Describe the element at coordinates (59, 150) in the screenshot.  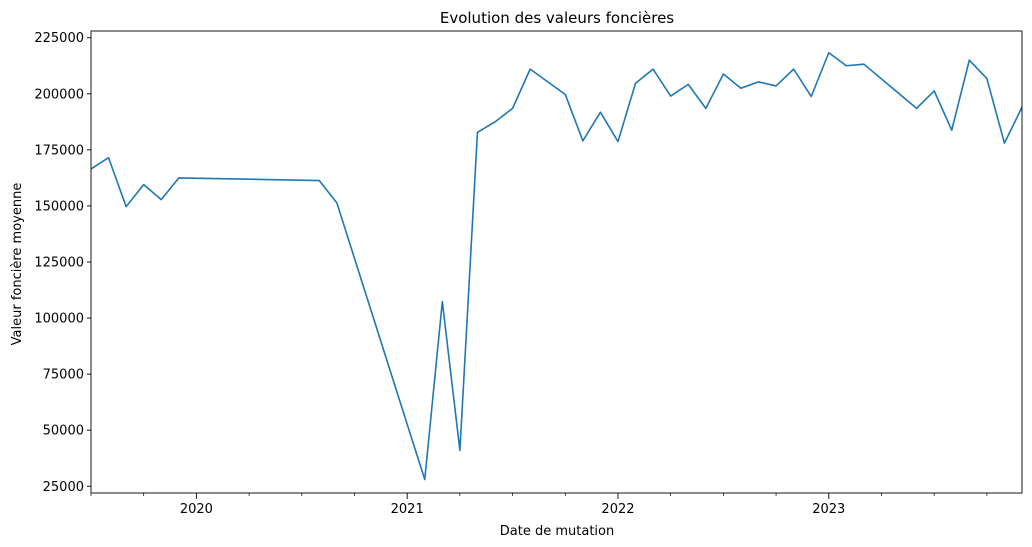
I see `y-tick-label-175000: 175000` at that location.